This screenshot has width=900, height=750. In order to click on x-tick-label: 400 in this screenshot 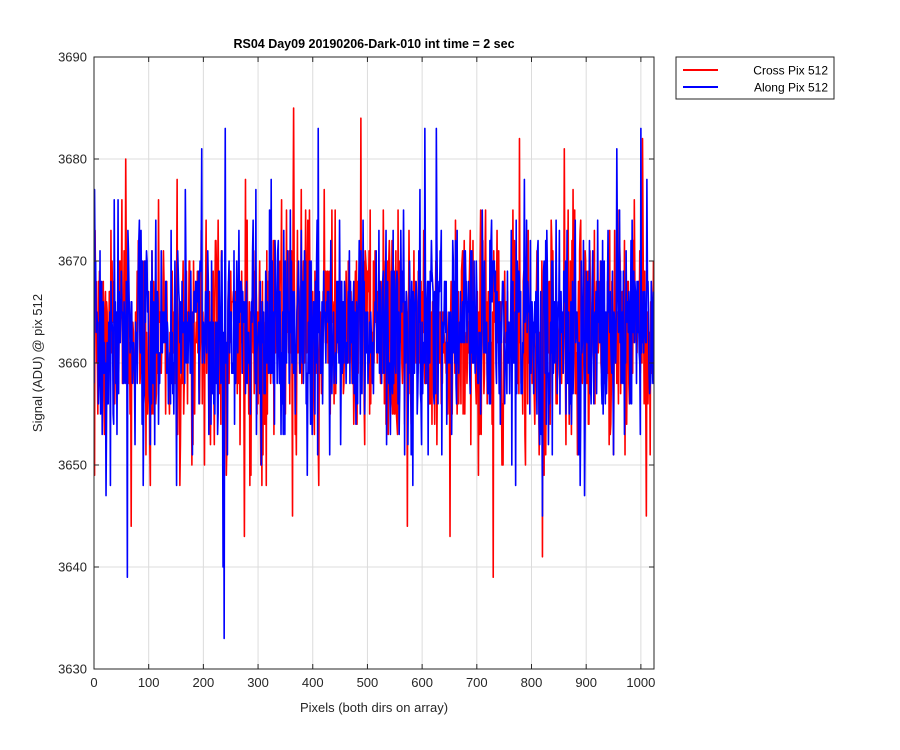, I will do `click(313, 682)`.